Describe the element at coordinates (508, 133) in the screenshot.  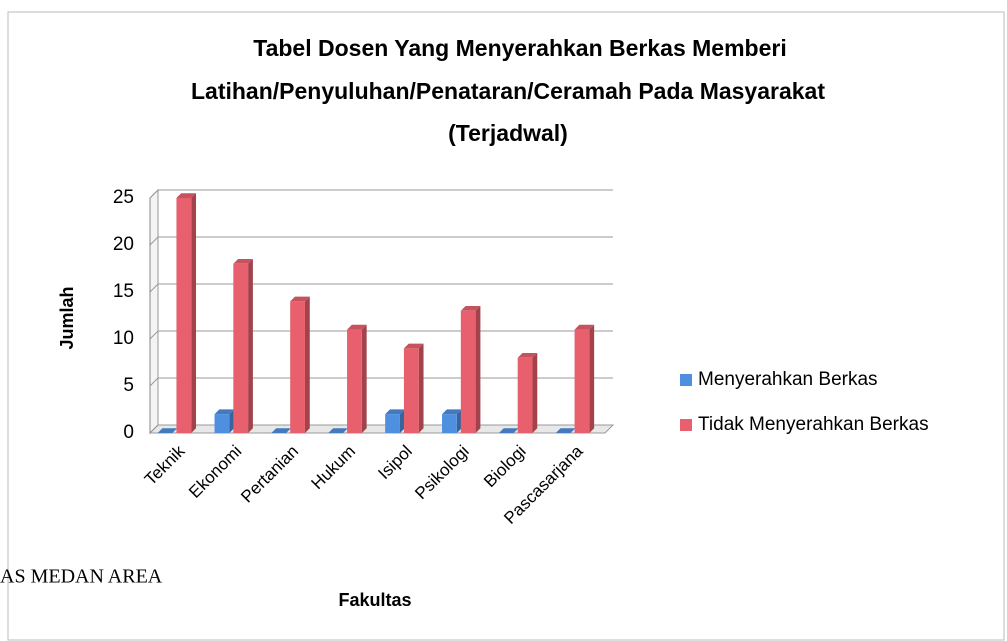
I see `chart-title: (Terjadwal)` at that location.